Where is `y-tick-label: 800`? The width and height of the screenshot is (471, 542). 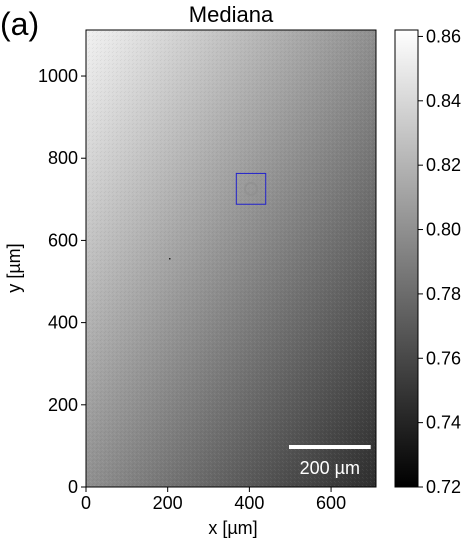
y-tick-label: 800 is located at coordinates (63, 158).